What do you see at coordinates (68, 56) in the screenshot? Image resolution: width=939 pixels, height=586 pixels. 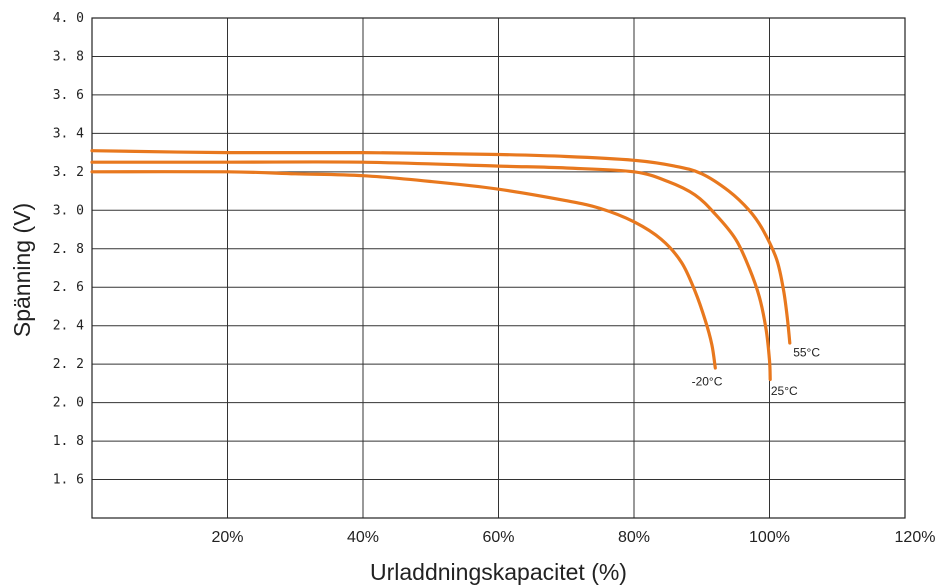 I see `y-tick-label: 3. 8` at bounding box center [68, 56].